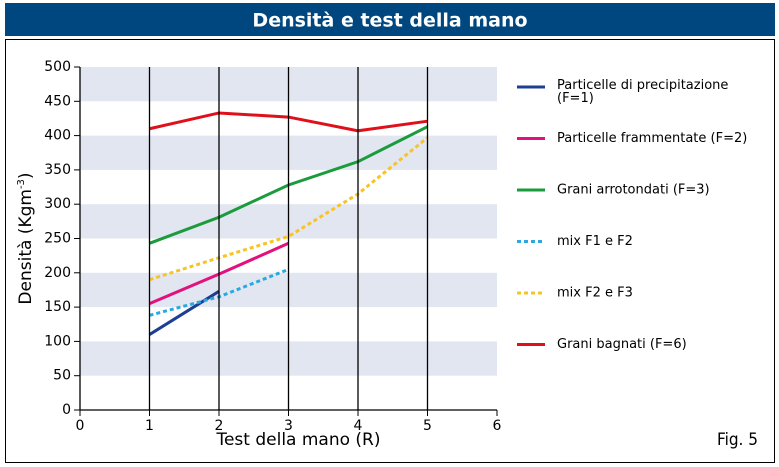 Image resolution: width=779 pixels, height=467 pixels. I want to click on legend-label: mix F1 e F2, so click(595, 241).